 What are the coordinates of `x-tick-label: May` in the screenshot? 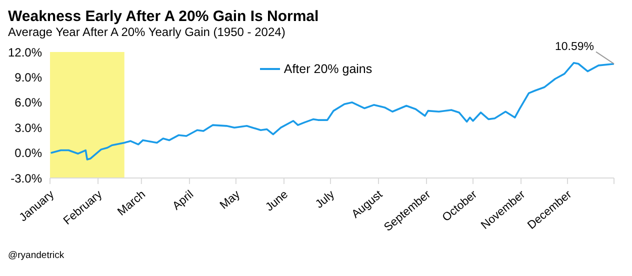 It's located at (230, 200).